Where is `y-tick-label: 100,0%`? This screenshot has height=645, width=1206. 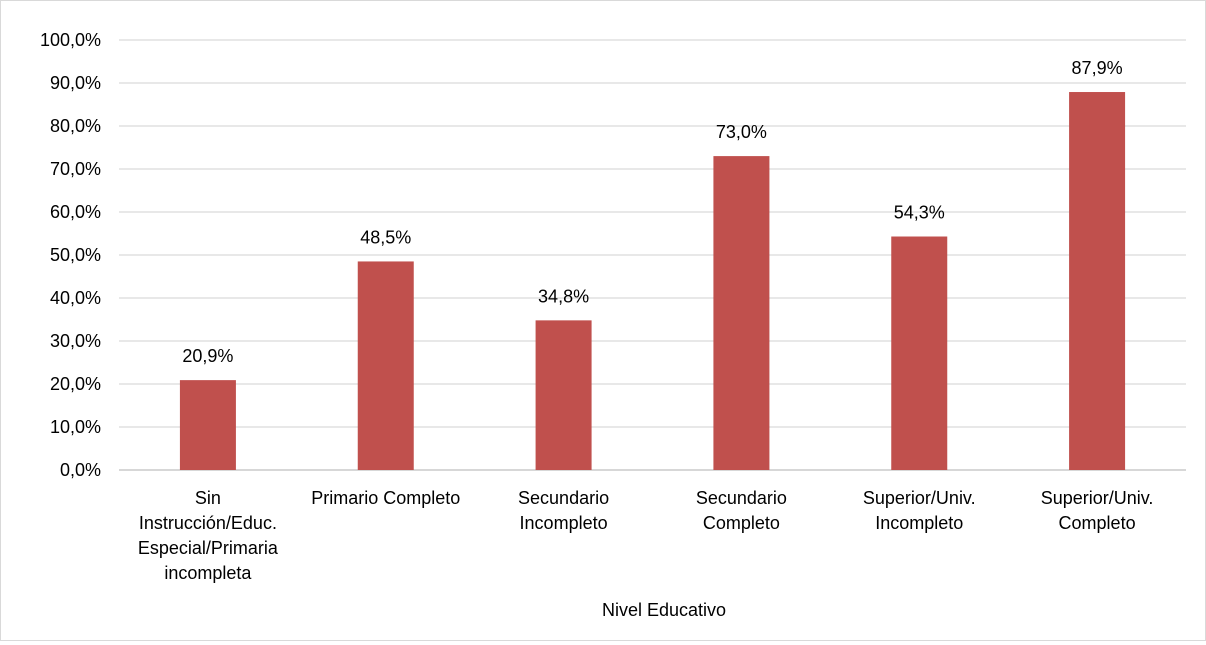
y-tick-label: 100,0% is located at coordinates (70, 40).